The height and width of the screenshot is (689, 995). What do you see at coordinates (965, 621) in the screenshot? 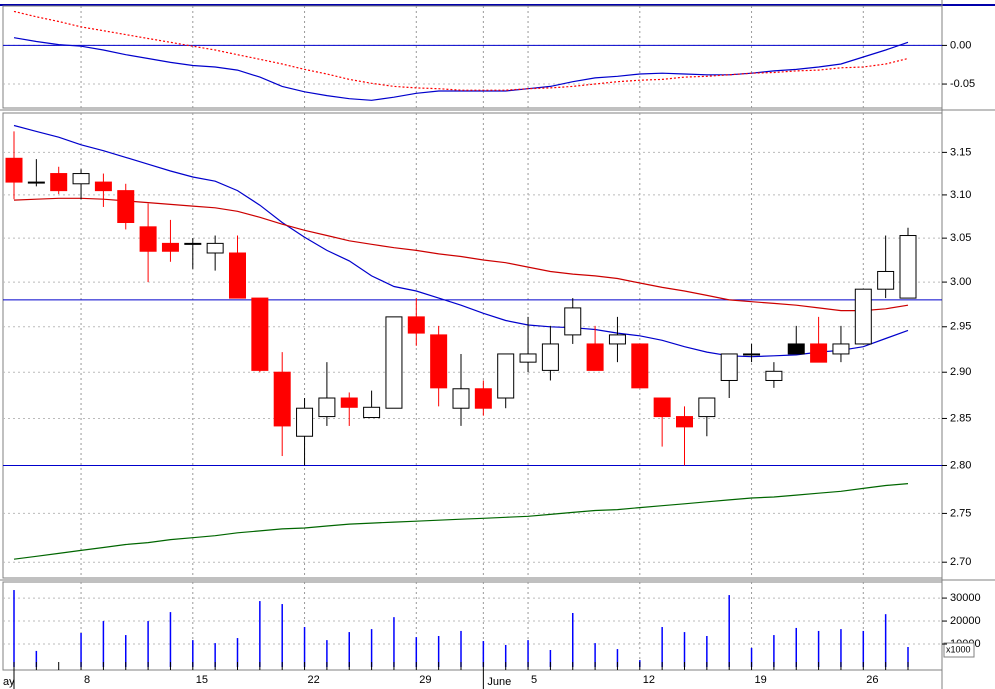
I see `y-tick-label: 20000` at bounding box center [965, 621].